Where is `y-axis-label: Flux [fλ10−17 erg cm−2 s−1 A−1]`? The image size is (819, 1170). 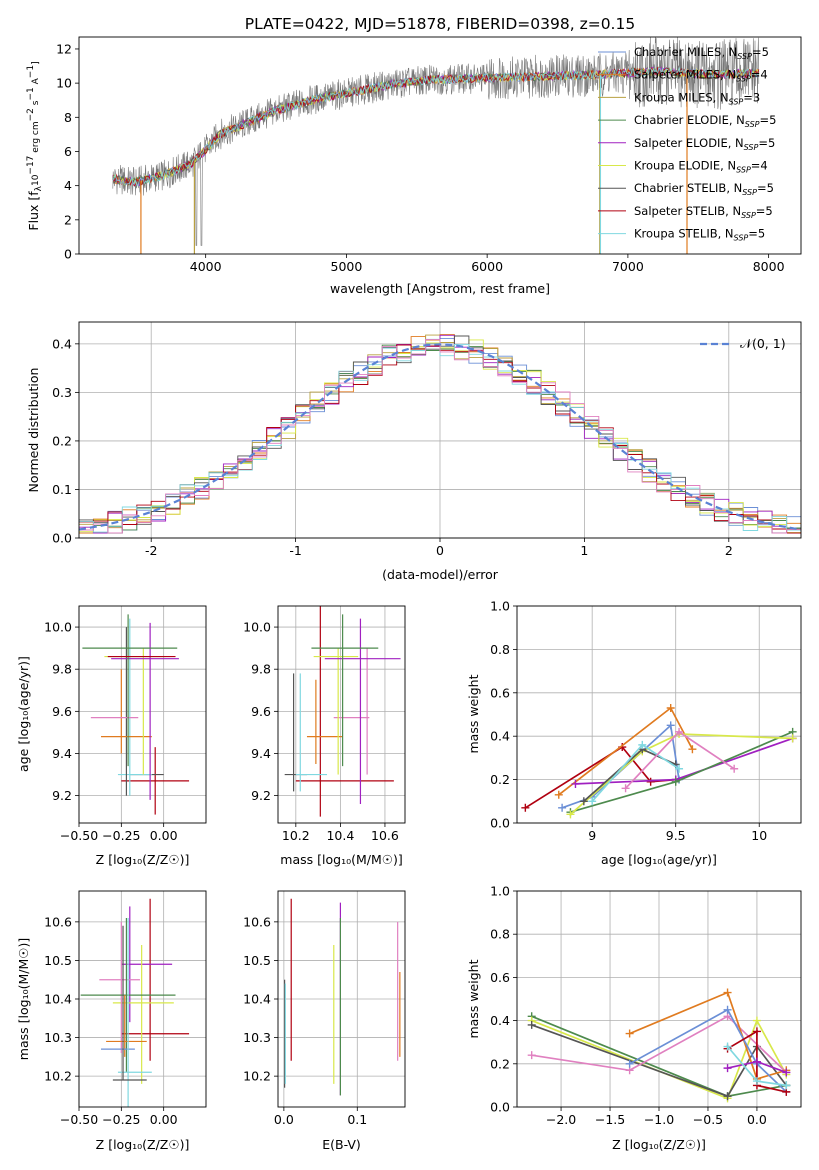
y-axis-label: Flux [fλ10−17 erg cm−2 s−1 A−1] is located at coordinates (35, 145).